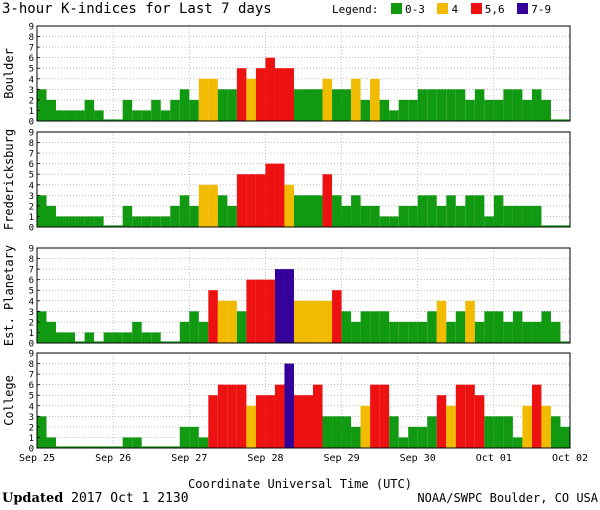 This screenshot has width=600, height=510. I want to click on legend-item-label: 0-3, so click(414, 9).